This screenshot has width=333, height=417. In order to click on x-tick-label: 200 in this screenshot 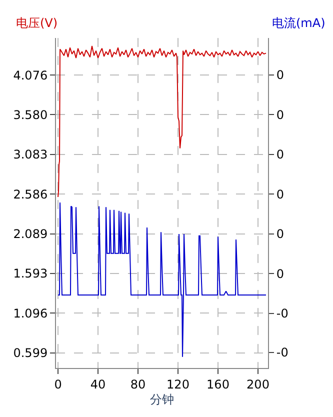, I will do `click(258, 384)`.